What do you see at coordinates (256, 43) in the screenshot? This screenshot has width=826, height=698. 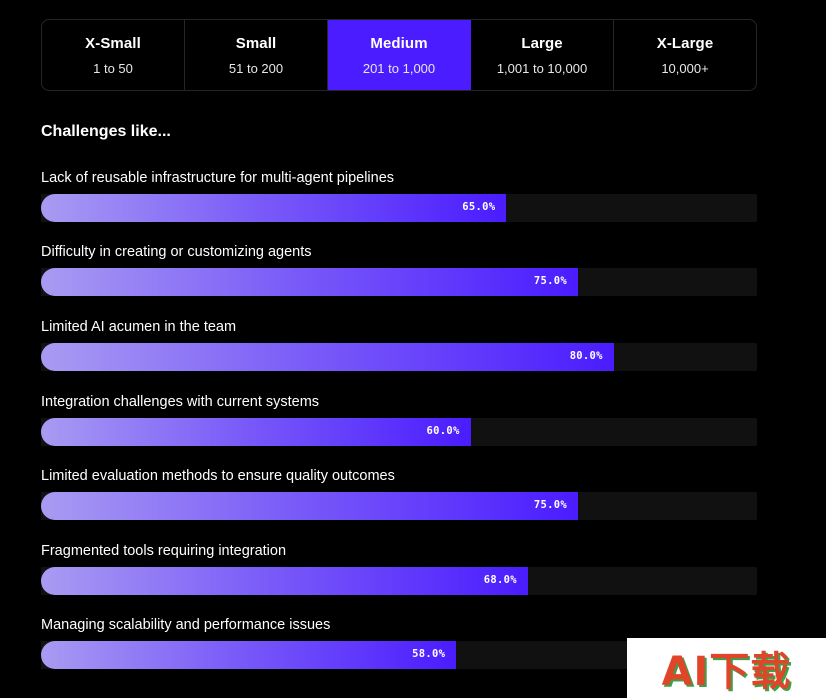 I see `tab-title: Small` at bounding box center [256, 43].